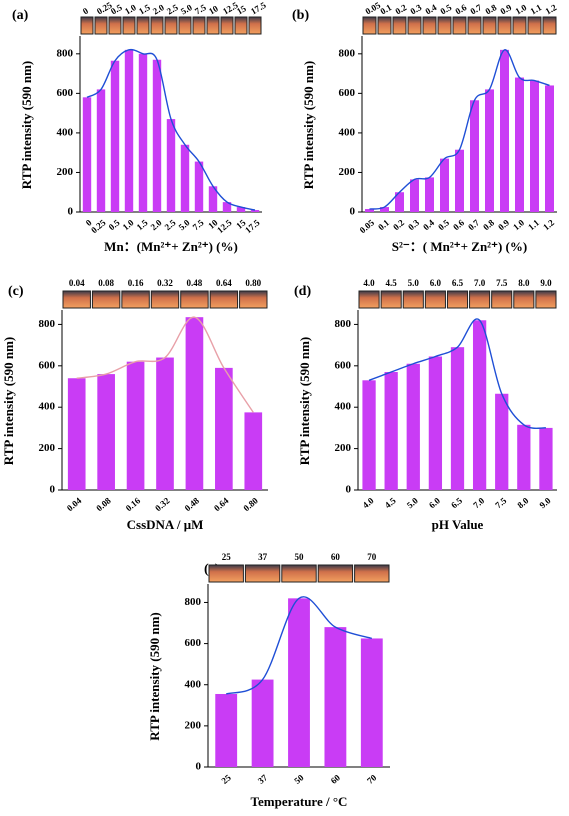 This screenshot has height=816, width=569. I want to click on vial-label: 0.64, so click(224, 283).